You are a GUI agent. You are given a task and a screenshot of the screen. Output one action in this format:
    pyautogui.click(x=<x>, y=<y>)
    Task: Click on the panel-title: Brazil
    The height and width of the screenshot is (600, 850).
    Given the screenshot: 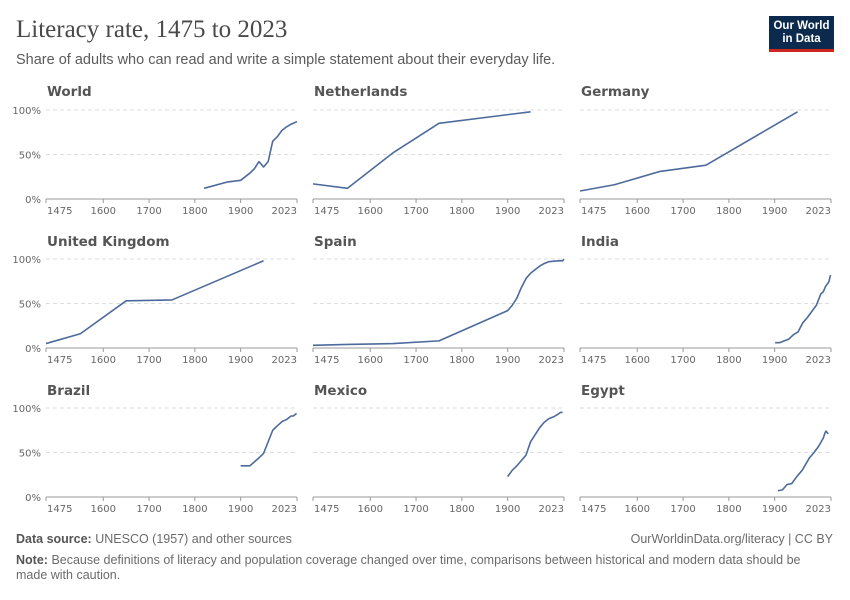 What is the action you would take?
    pyautogui.click(x=68, y=391)
    